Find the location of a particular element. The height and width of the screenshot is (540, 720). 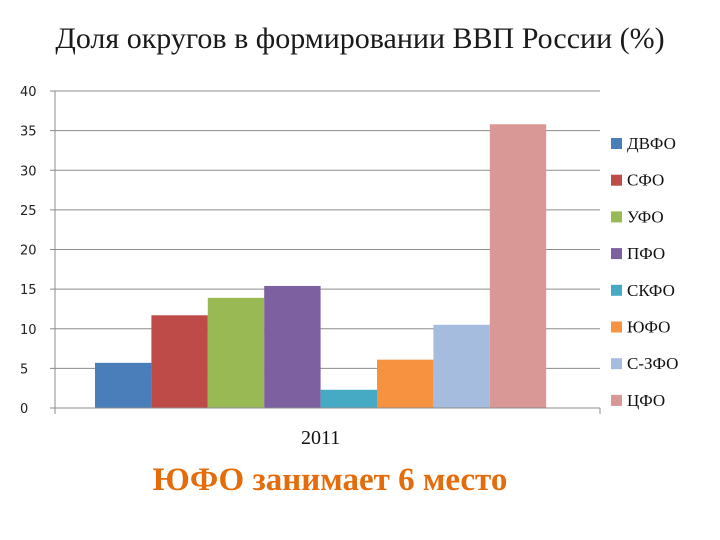

y-tick-label-0: 0 is located at coordinates (24, 409).